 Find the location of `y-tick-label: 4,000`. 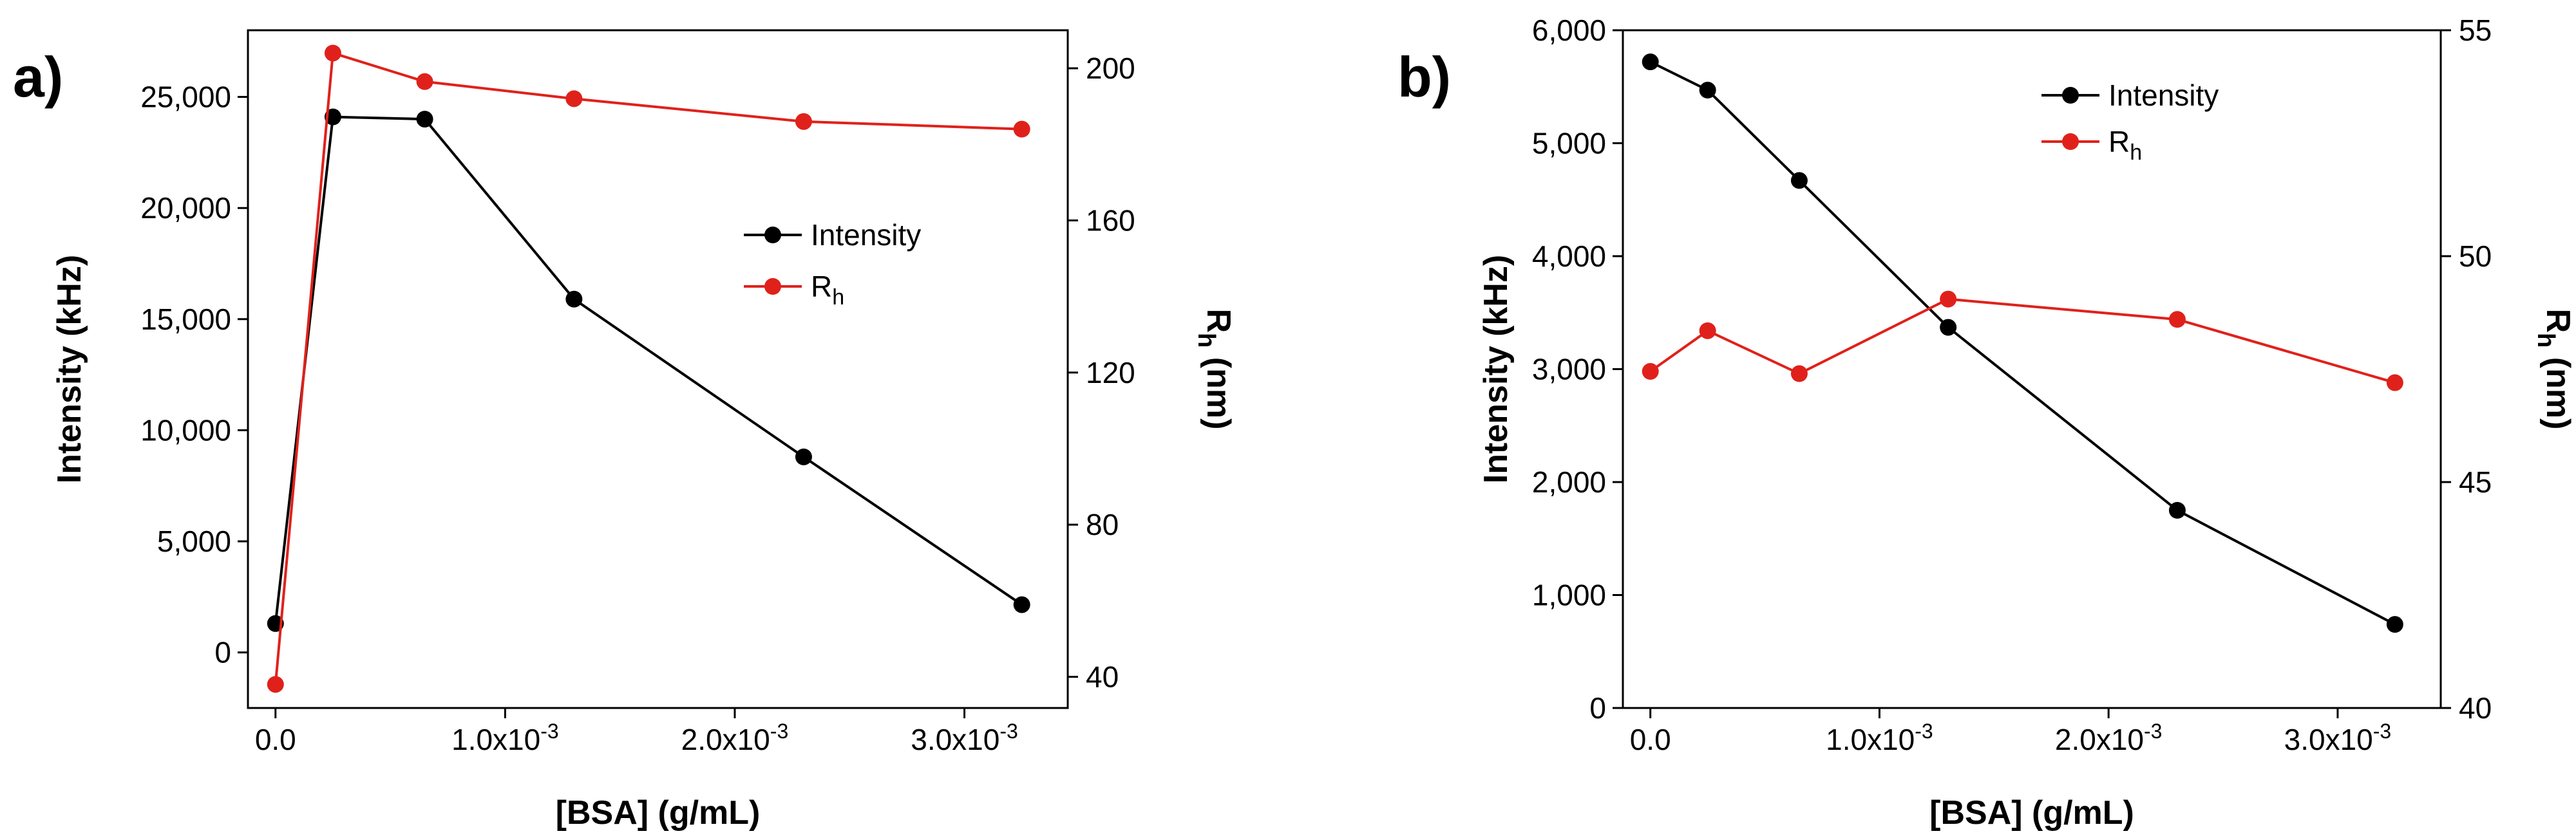

y-tick-label: 4,000 is located at coordinates (1569, 256).